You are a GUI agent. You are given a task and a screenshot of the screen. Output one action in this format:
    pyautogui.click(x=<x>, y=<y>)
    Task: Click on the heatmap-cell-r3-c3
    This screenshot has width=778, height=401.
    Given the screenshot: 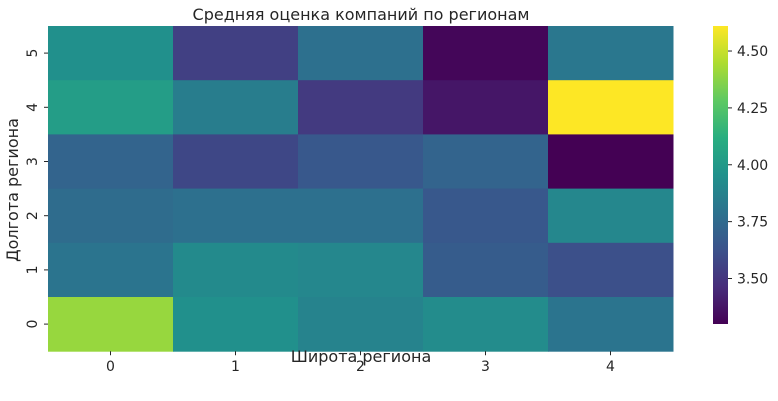 What is the action you would take?
    pyautogui.click(x=486, y=216)
    